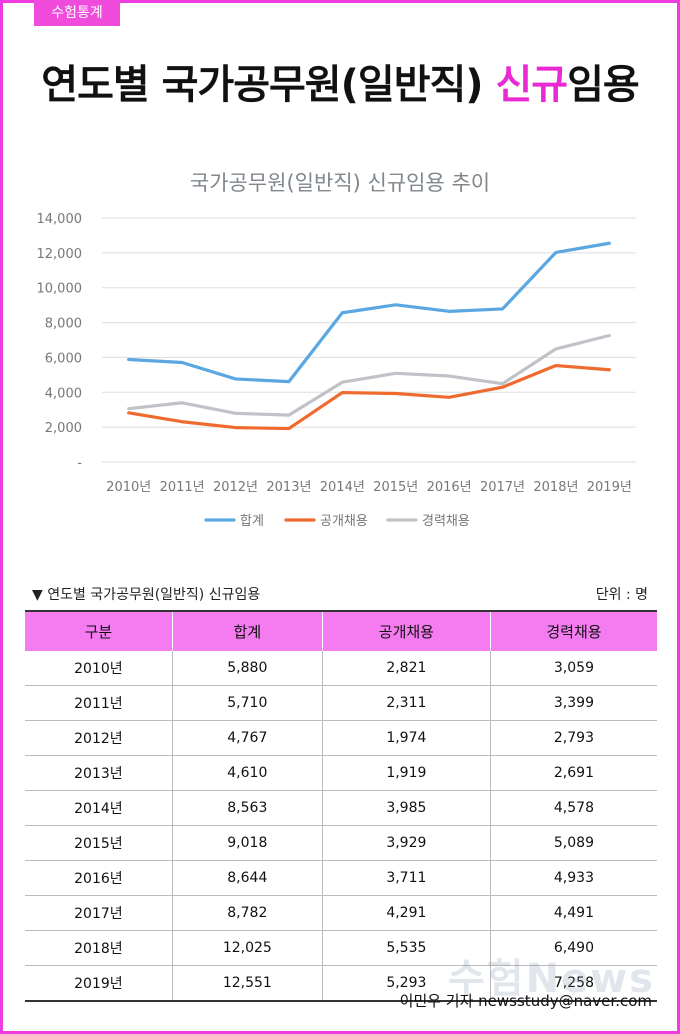 The height and width of the screenshot is (1034, 680). I want to click on table-cell: 4,491, so click(573, 913).